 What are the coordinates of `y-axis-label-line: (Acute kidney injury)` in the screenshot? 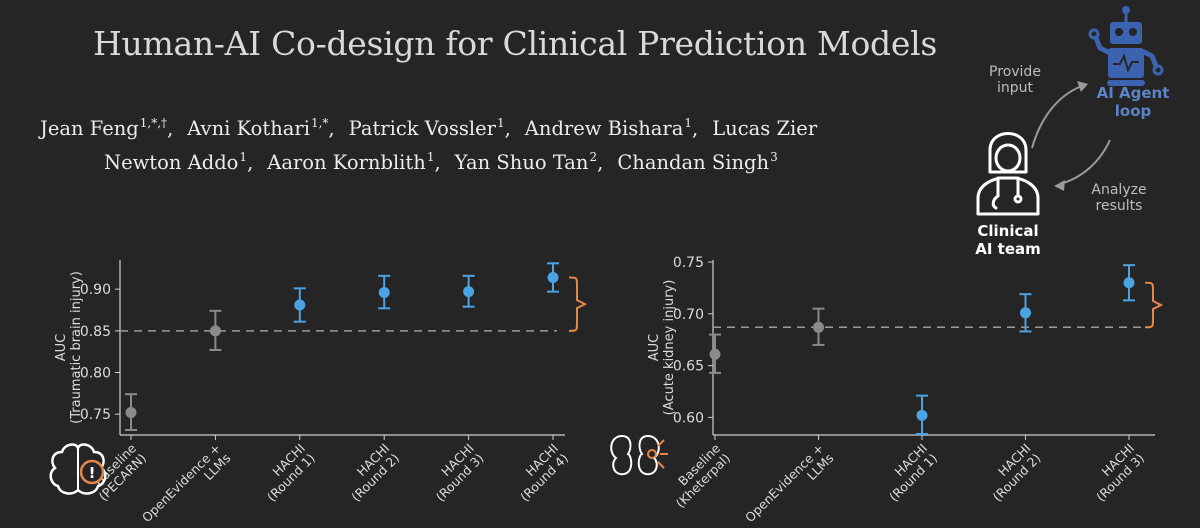 It's located at (669, 348).